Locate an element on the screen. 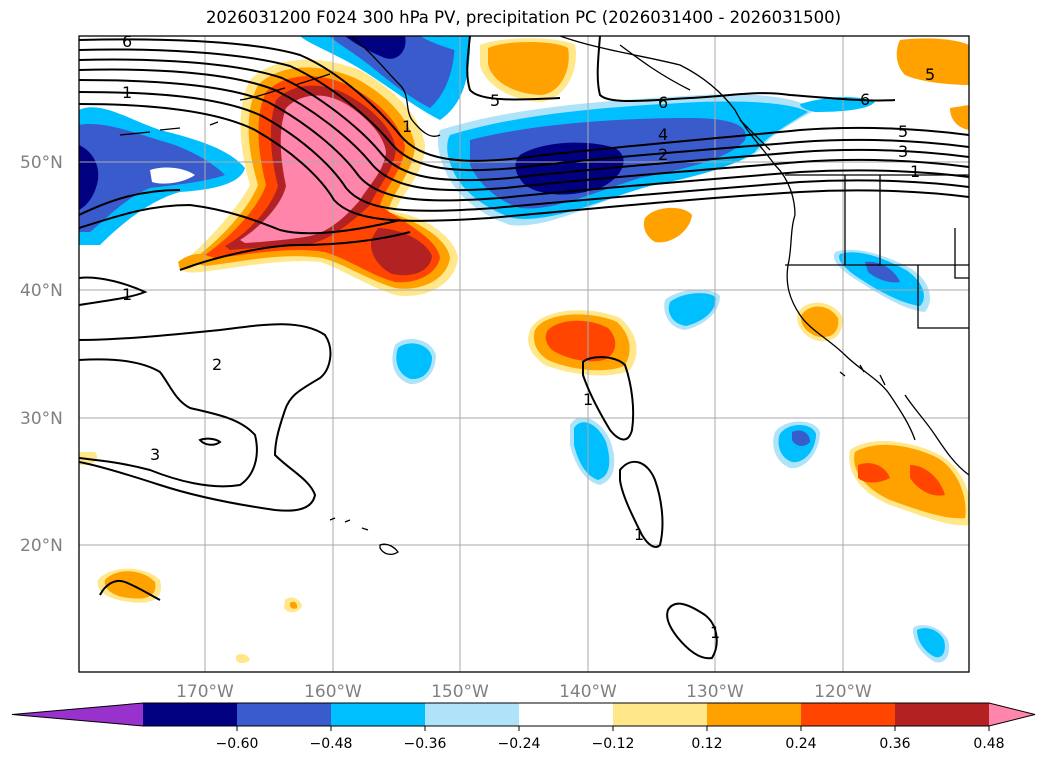  lat-label: 20°N is located at coordinates (41, 546).